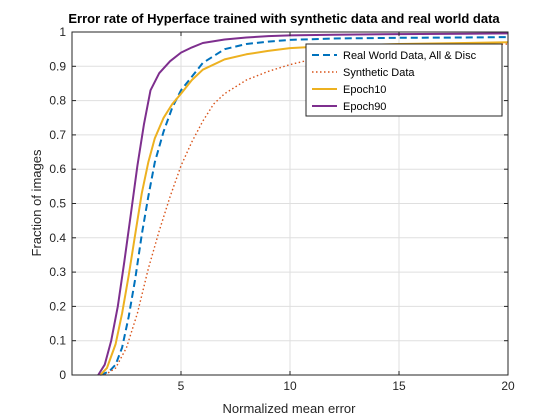 The height and width of the screenshot is (420, 560). Describe the element at coordinates (57, 204) in the screenshot. I see `y-tick-label: 0.5` at that location.